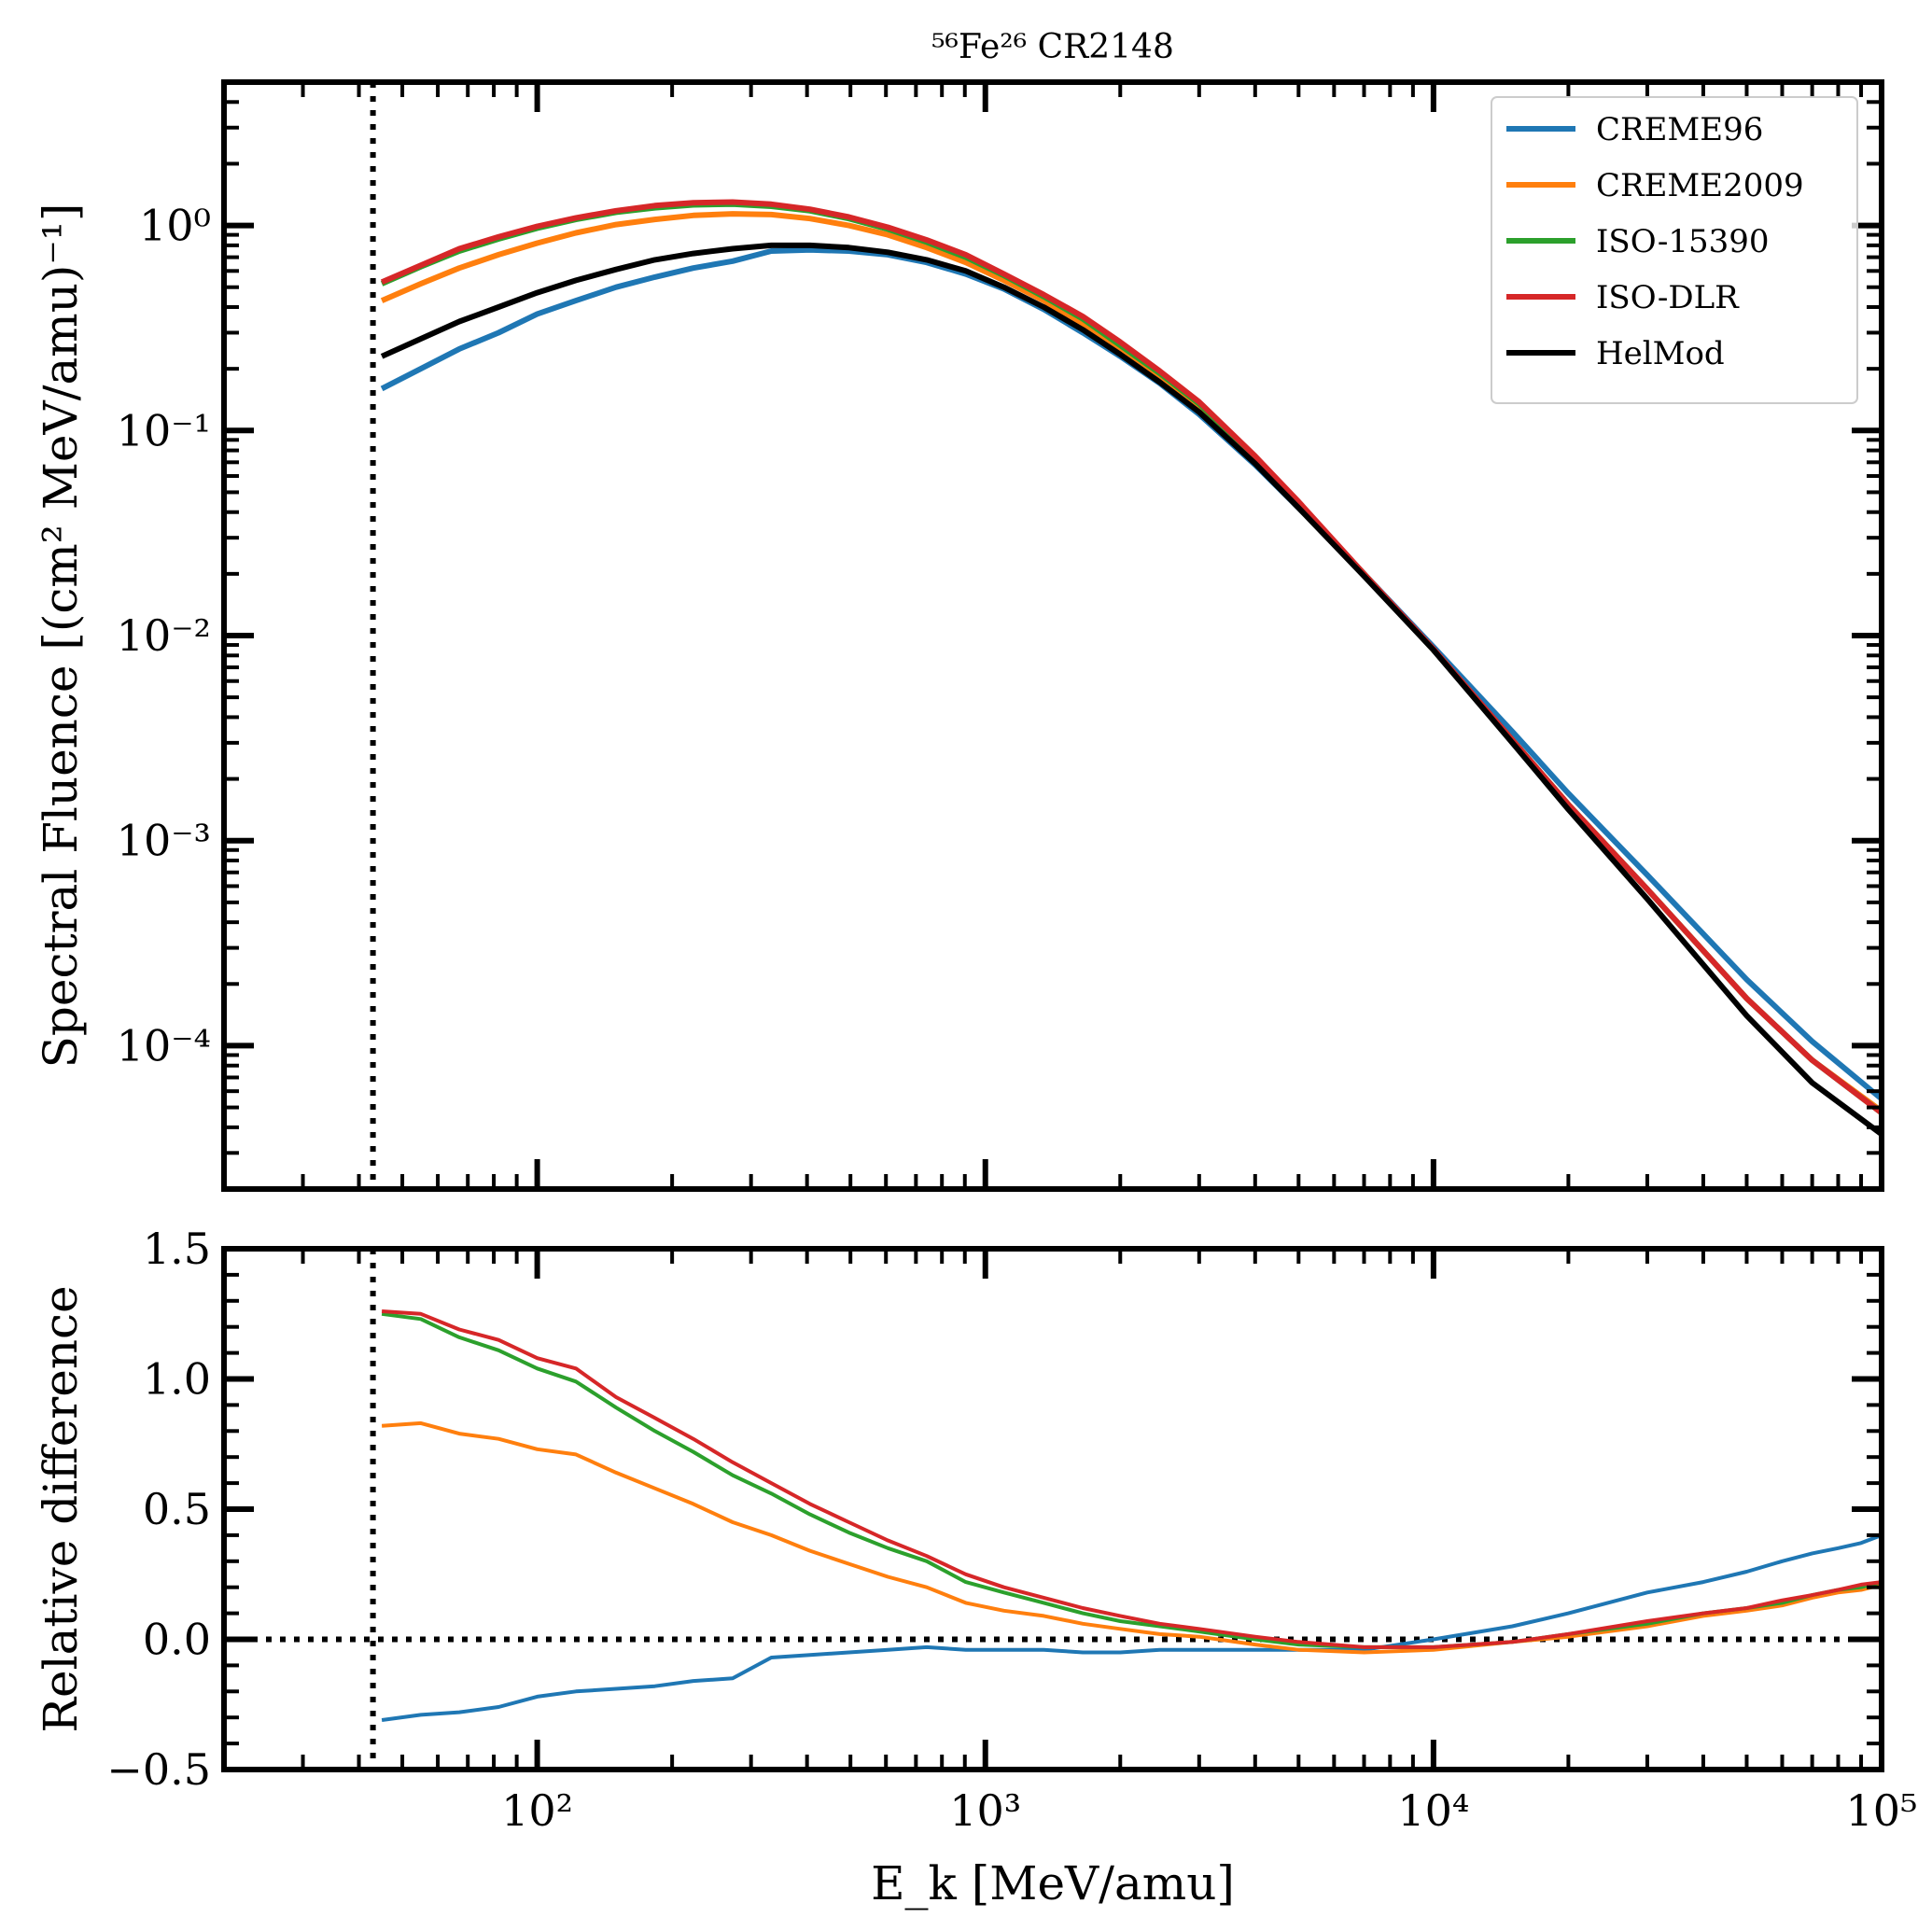 The height and width of the screenshot is (1931, 1932). I want to click on x-tick-label: 10³, so click(985, 1811).